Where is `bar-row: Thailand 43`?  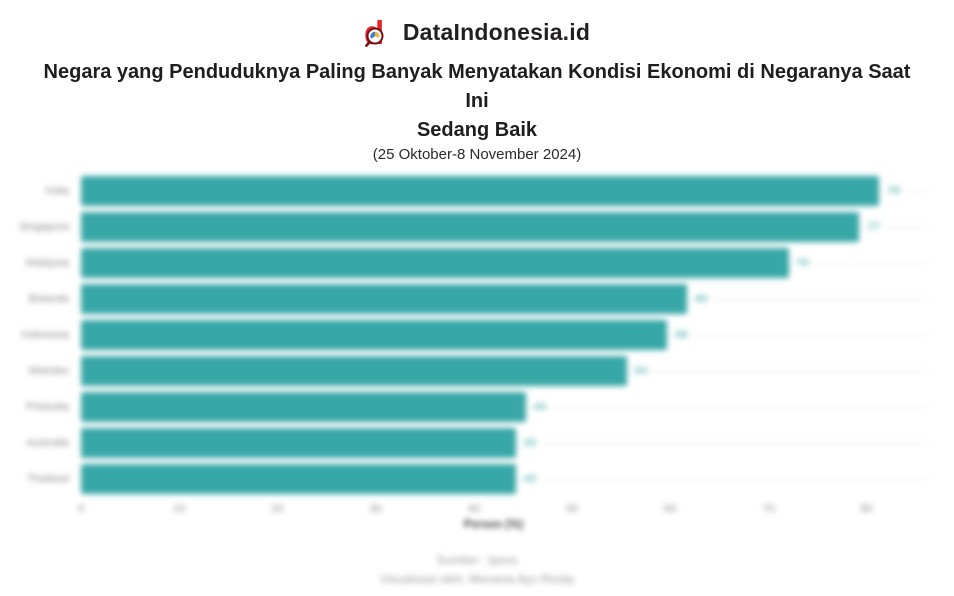 bar-row: Thailand 43 is located at coordinates (465, 479).